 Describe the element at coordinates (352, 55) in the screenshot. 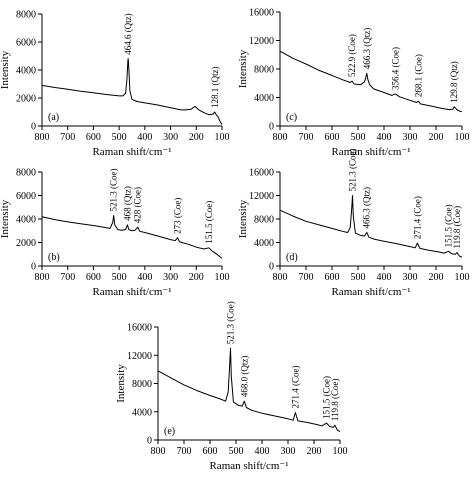

I see `peak-annotation: 522.9 (Coe)` at that location.